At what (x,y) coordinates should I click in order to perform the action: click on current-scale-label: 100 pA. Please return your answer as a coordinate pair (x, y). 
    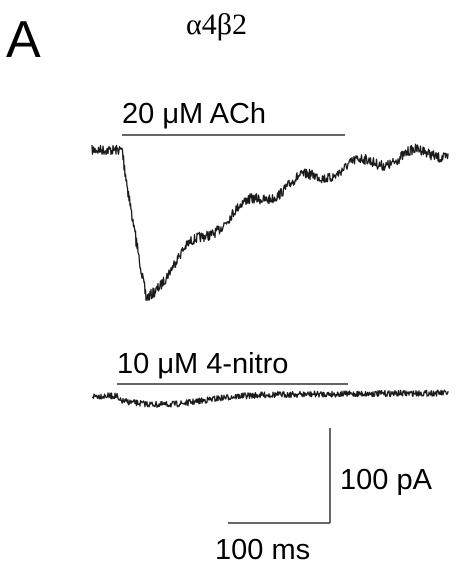
    Looking at the image, I should click on (386, 480).